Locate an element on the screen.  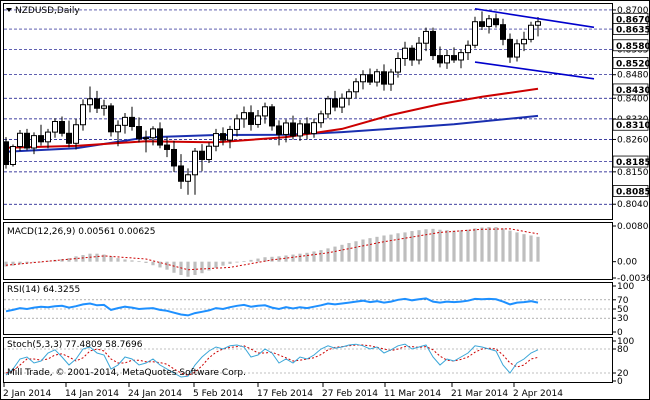
rsi-tick-label: 30 is located at coordinates (623, 319).